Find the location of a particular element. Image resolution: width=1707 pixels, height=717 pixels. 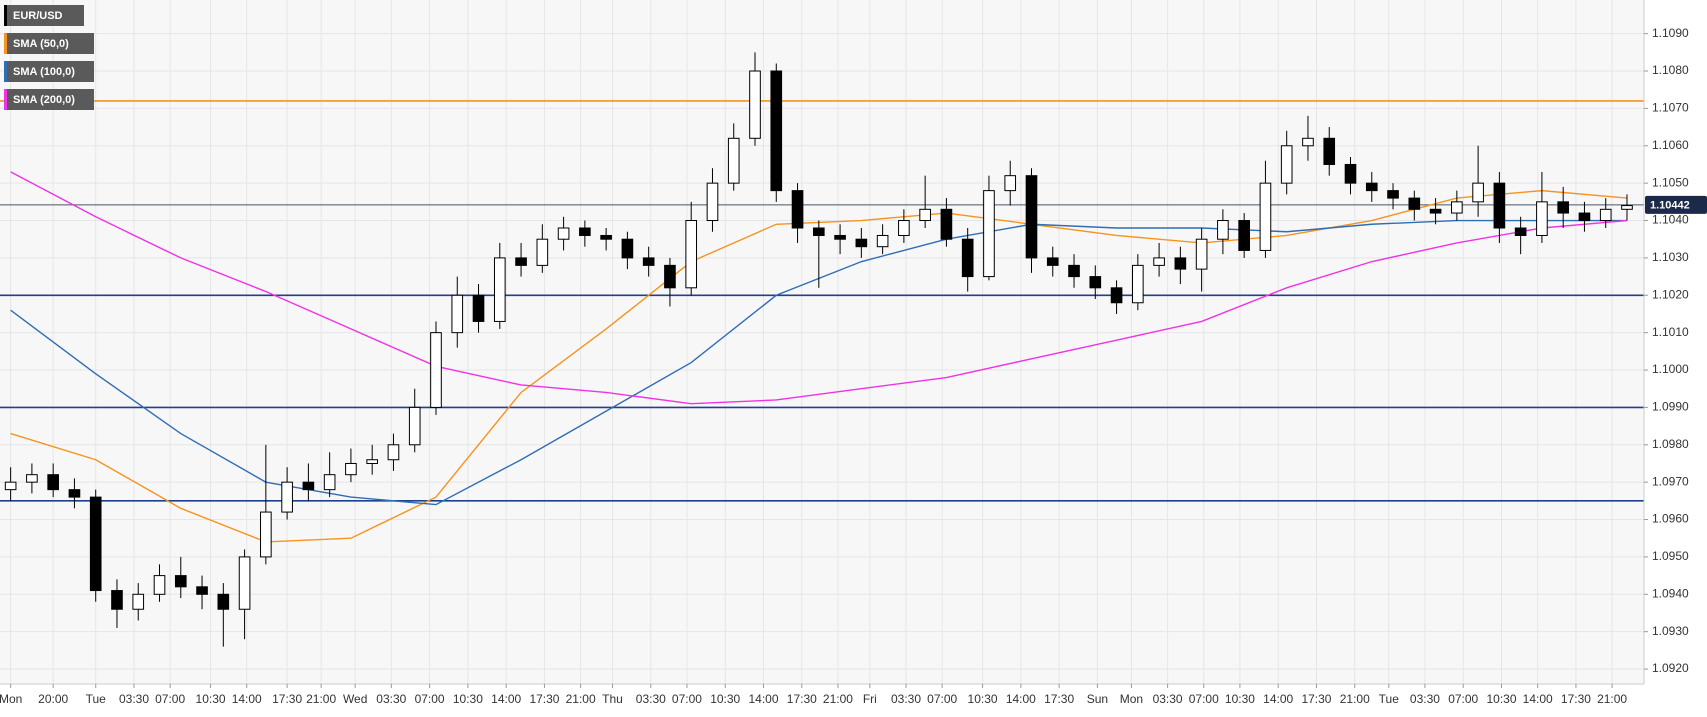

legend-label: EUR/USD is located at coordinates (38, 16).